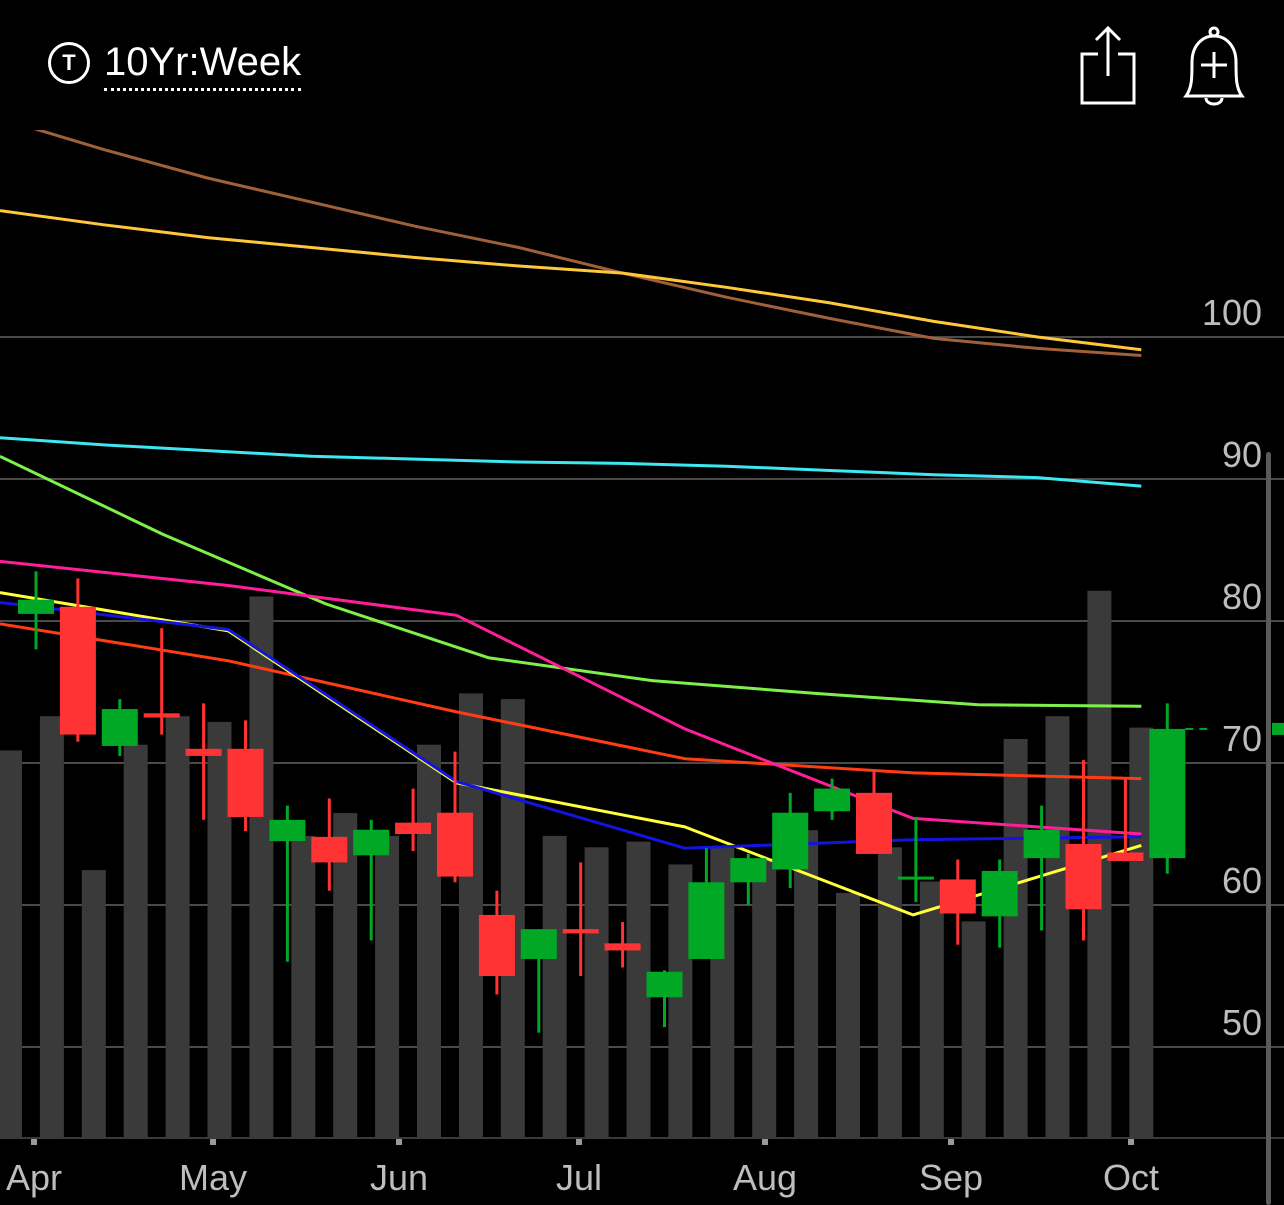 The height and width of the screenshot is (1205, 1284). Describe the element at coordinates (1242, 880) in the screenshot. I see `y-tick-label: 60` at that location.